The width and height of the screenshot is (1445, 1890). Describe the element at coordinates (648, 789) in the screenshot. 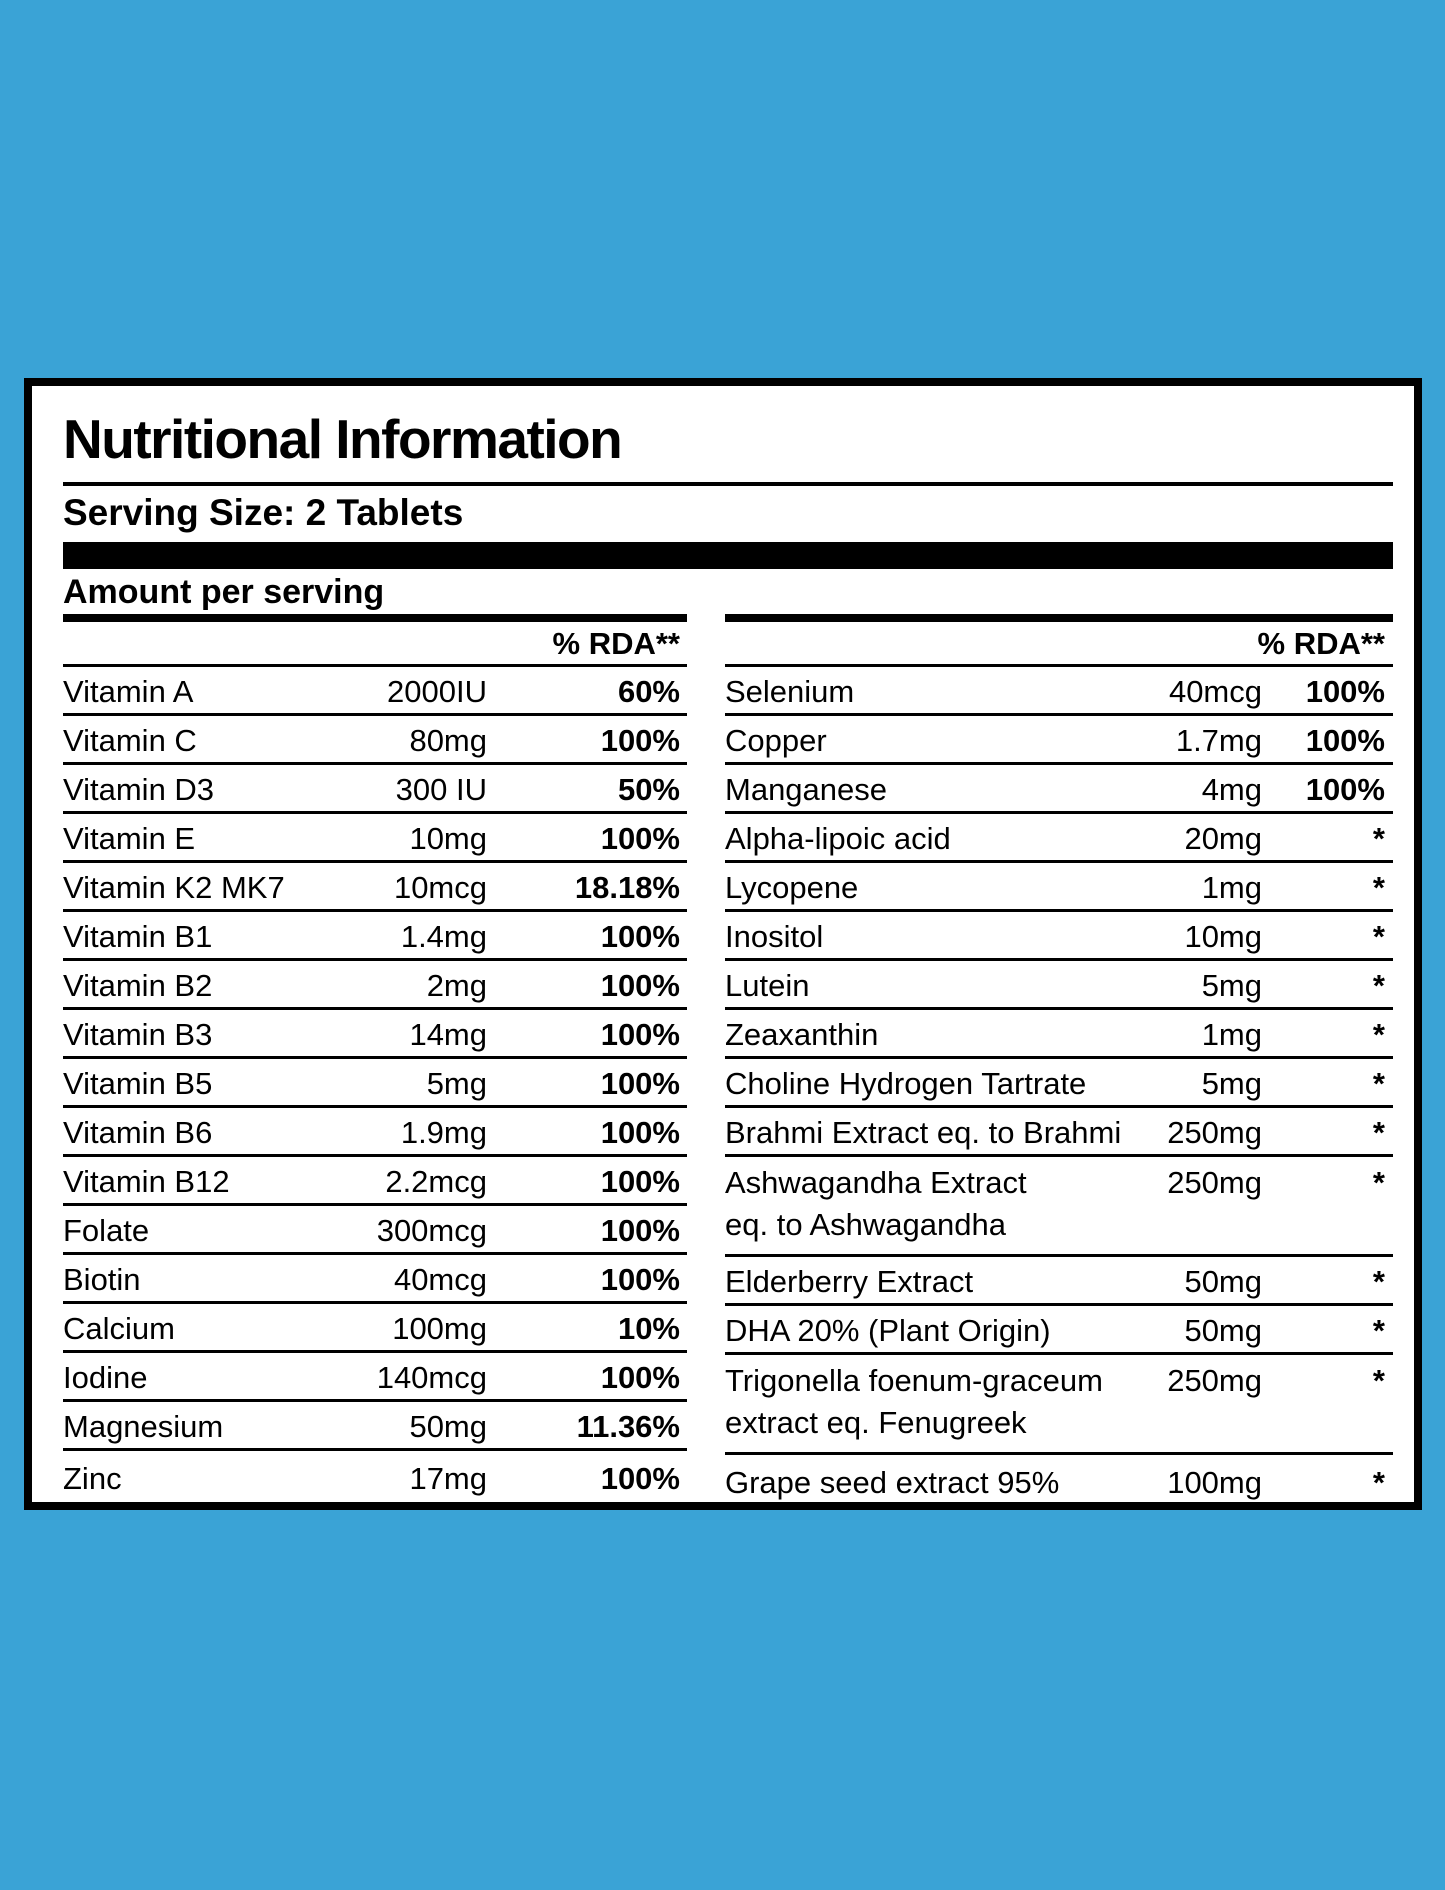

I see `nutrient-rda-value: 50%` at that location.